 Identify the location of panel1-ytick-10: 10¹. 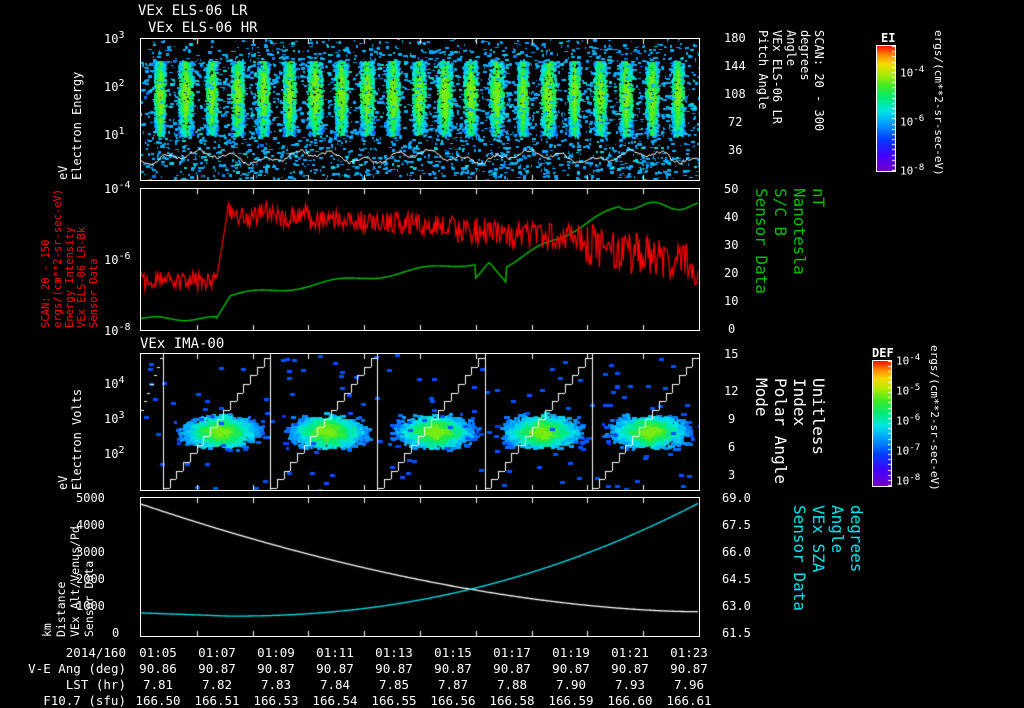
(114, 134).